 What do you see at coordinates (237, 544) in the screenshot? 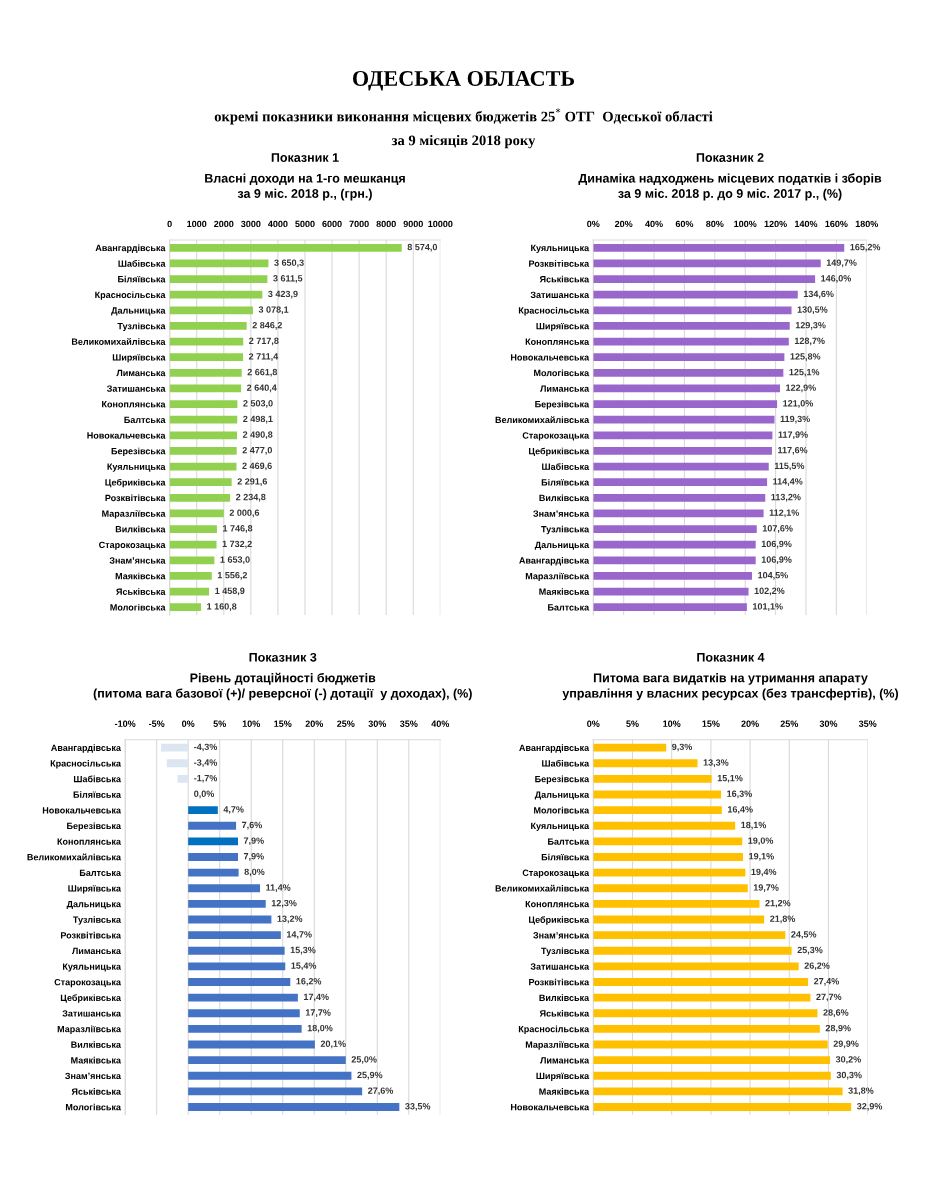
I see `data-label: 1 732,2` at bounding box center [237, 544].